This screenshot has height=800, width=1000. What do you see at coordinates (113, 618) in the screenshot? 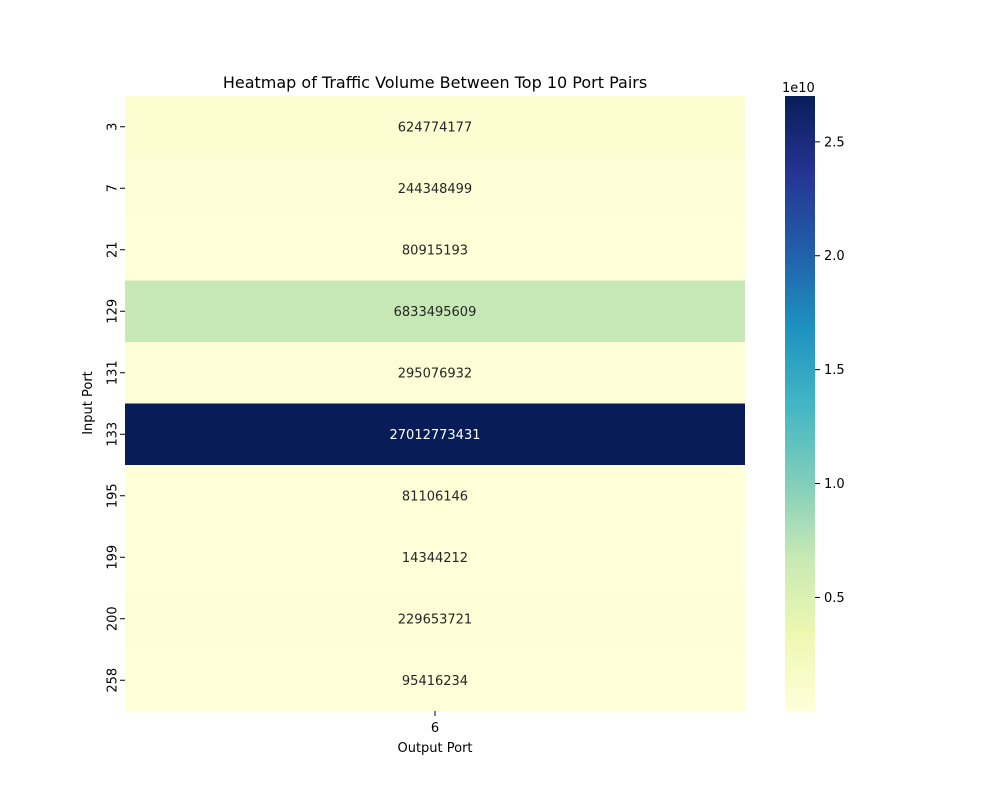
I see `y-tick-label: 200` at bounding box center [113, 618].